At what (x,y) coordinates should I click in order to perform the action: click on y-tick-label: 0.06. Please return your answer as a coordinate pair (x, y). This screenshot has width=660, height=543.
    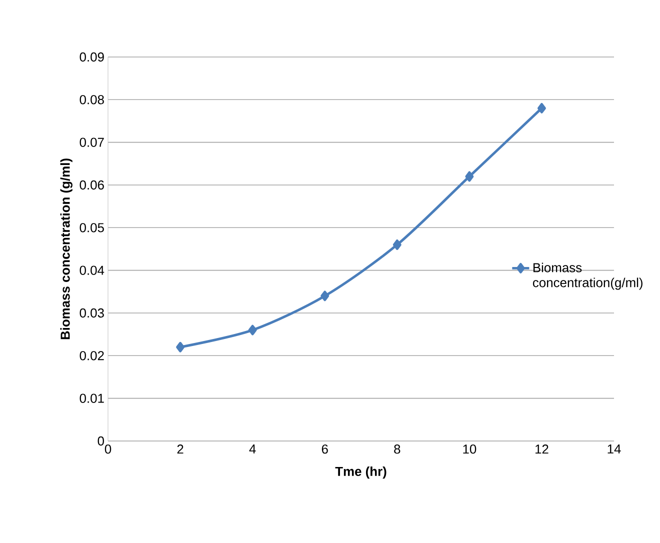
    Looking at the image, I should click on (92, 185).